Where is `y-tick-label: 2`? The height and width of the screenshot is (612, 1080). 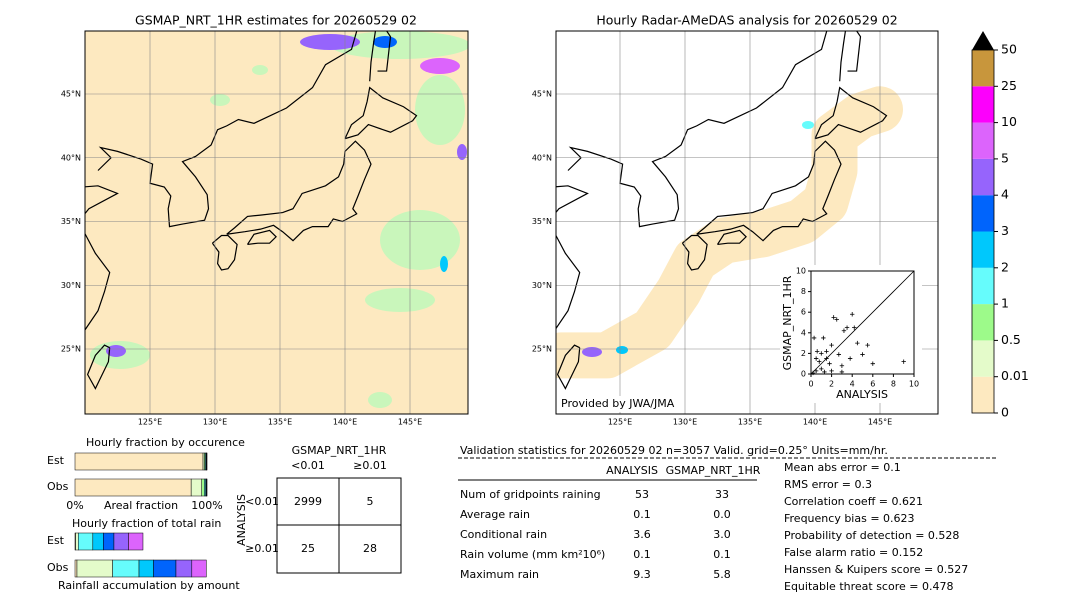
y-tick-label: 2 is located at coordinates (803, 353).